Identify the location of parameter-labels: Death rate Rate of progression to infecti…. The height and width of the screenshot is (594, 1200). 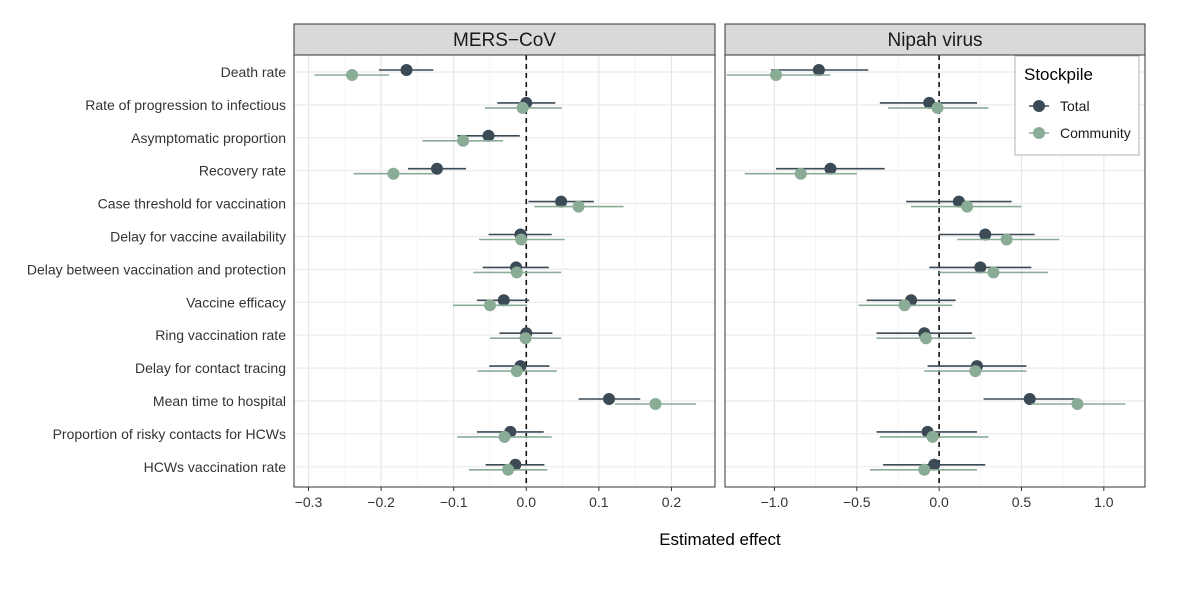
(156, 269).